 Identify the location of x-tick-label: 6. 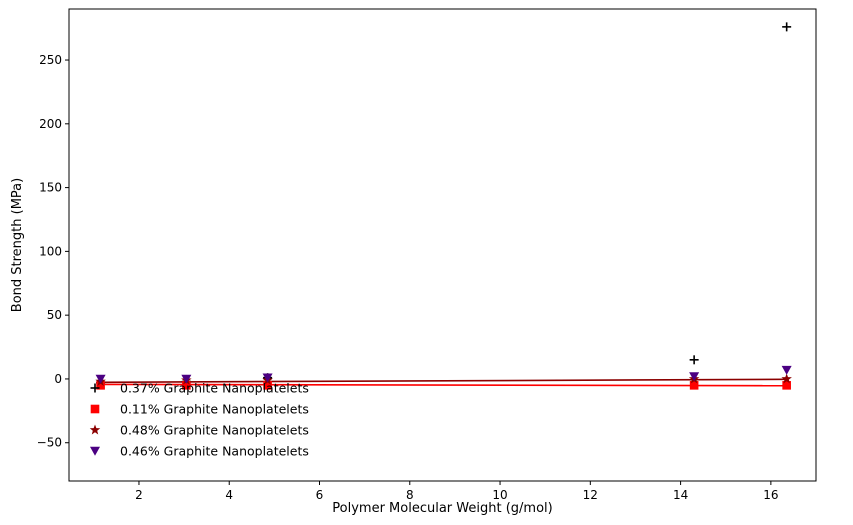
(320, 495).